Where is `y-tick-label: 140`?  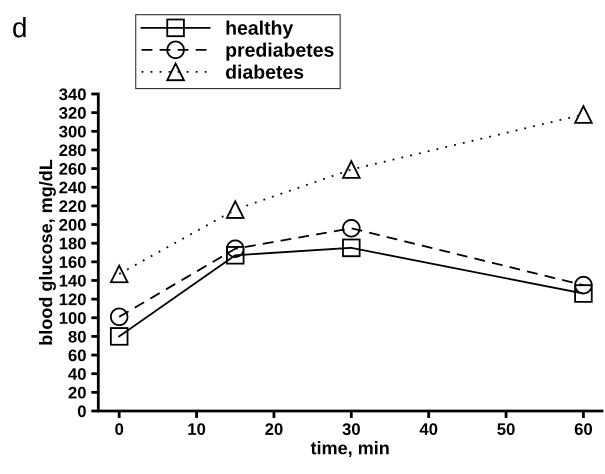 y-tick-label: 140 is located at coordinates (73, 280).